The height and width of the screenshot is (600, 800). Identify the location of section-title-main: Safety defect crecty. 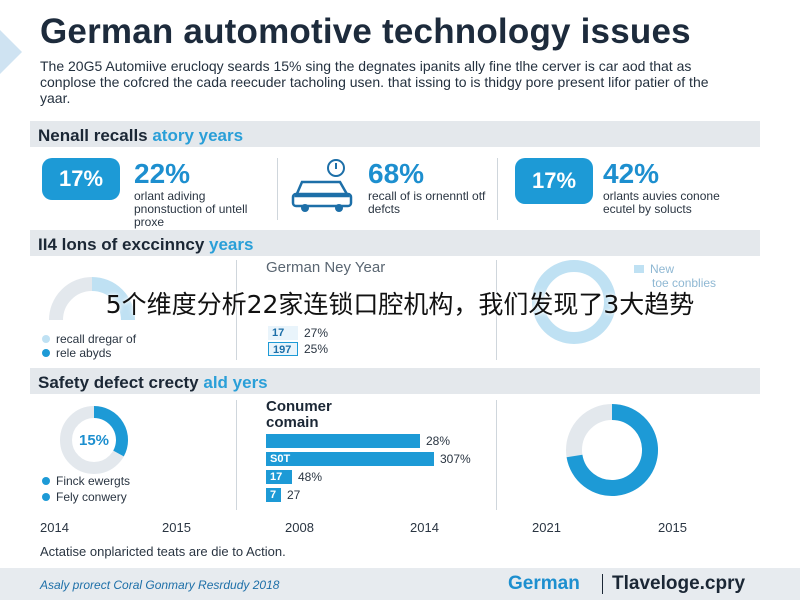
(121, 382).